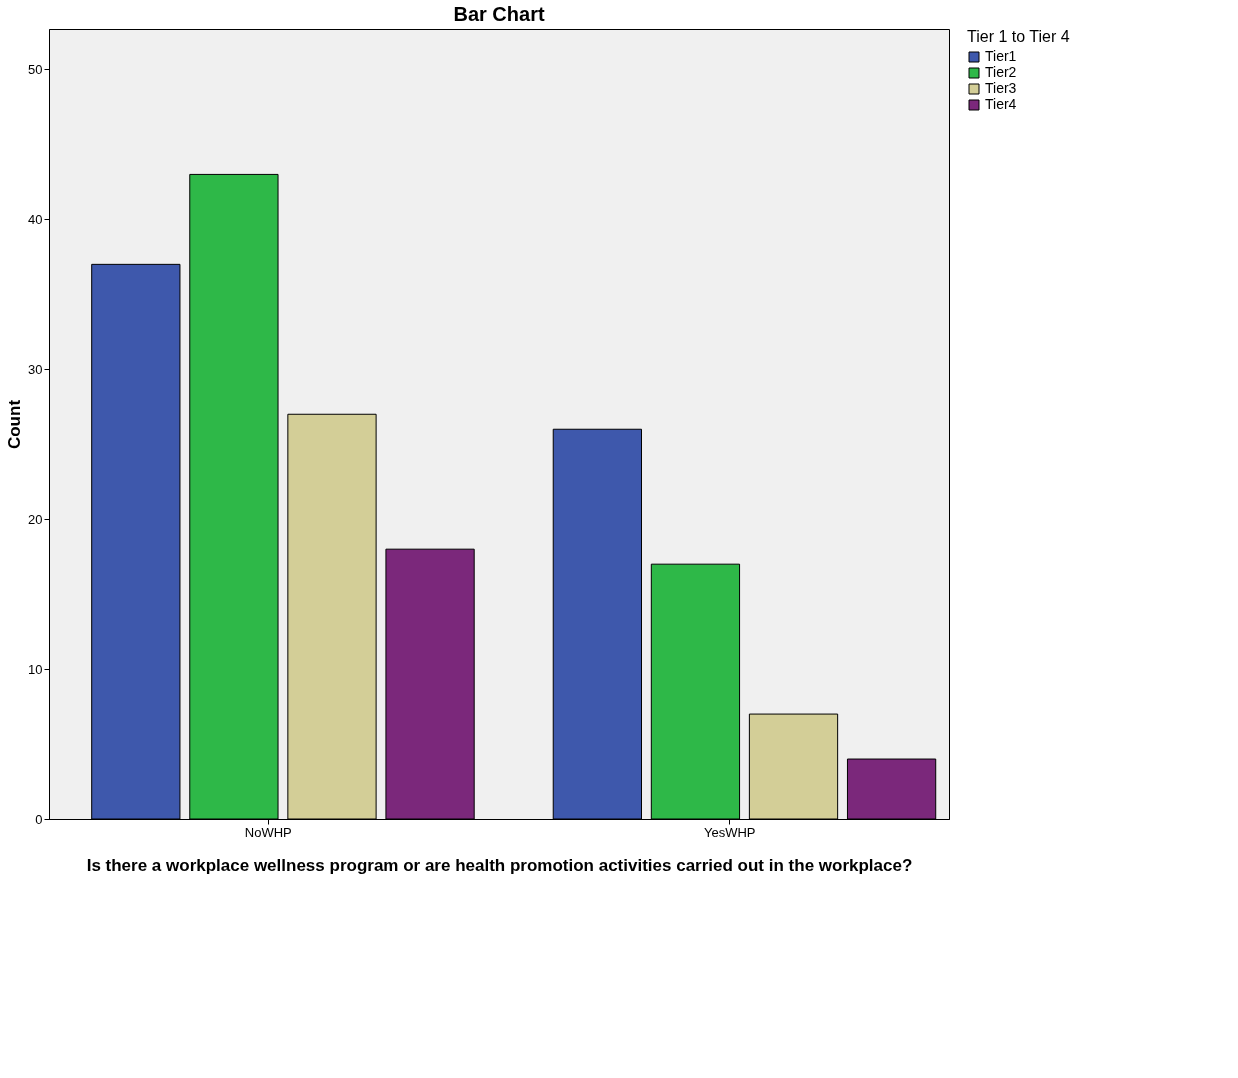 The height and width of the screenshot is (1078, 1238). What do you see at coordinates (35, 219) in the screenshot?
I see `y-tick-label: 40` at bounding box center [35, 219].